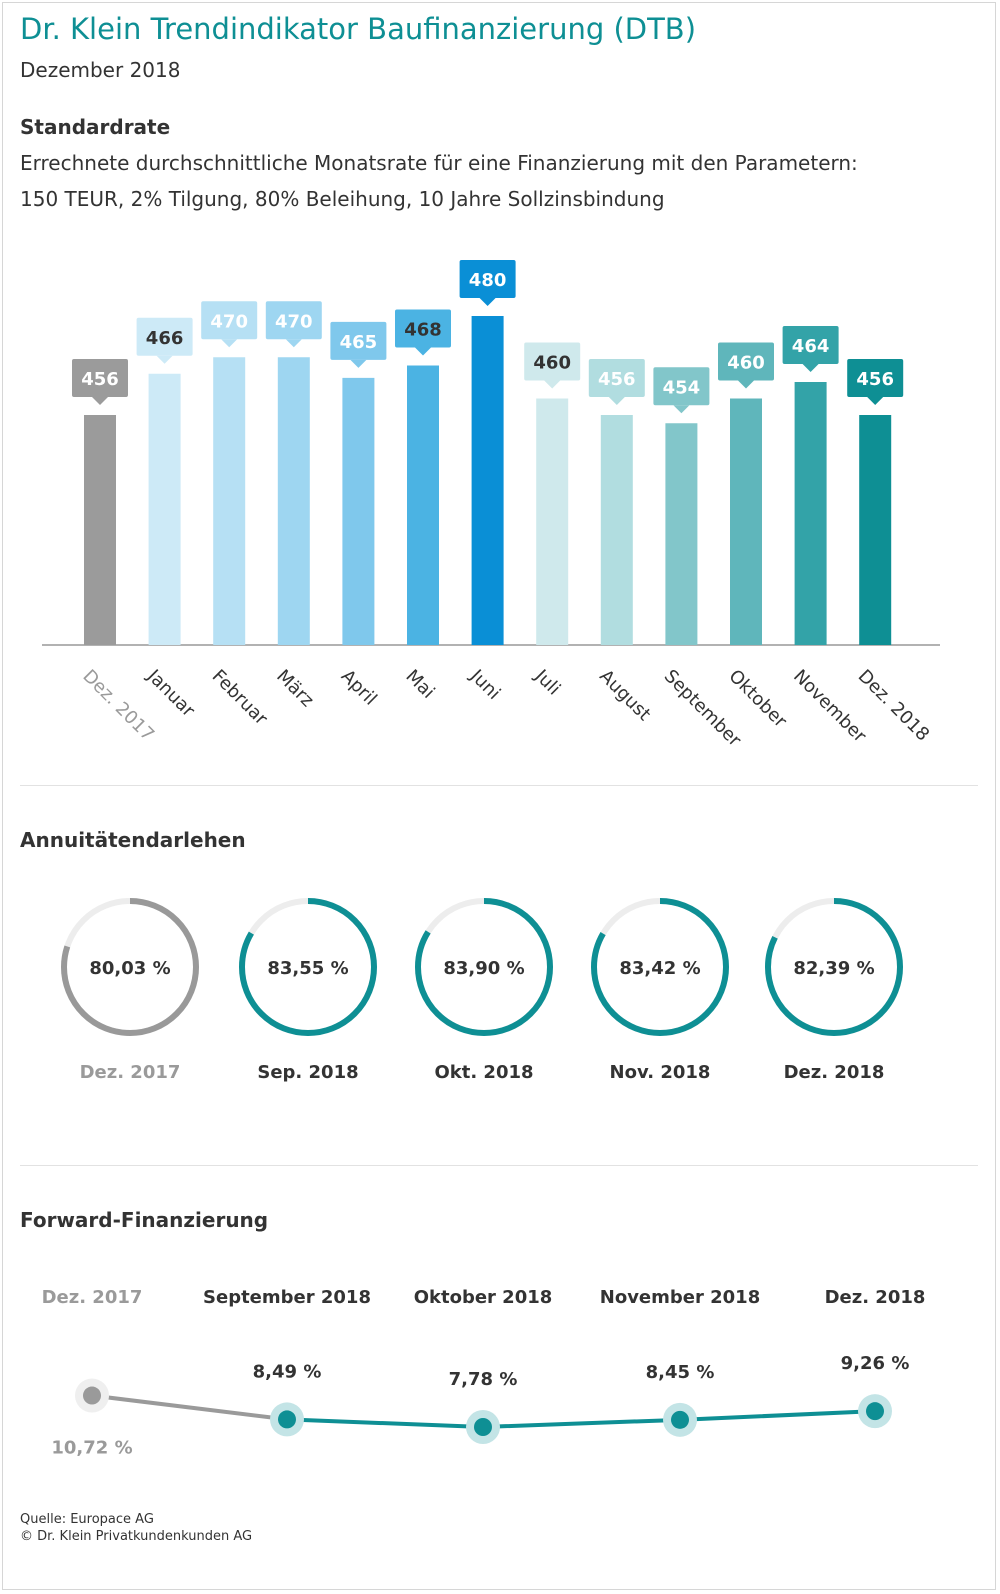 This screenshot has width=1000, height=1594. I want to click on point-data-label: 7,78 %, so click(483, 1379).